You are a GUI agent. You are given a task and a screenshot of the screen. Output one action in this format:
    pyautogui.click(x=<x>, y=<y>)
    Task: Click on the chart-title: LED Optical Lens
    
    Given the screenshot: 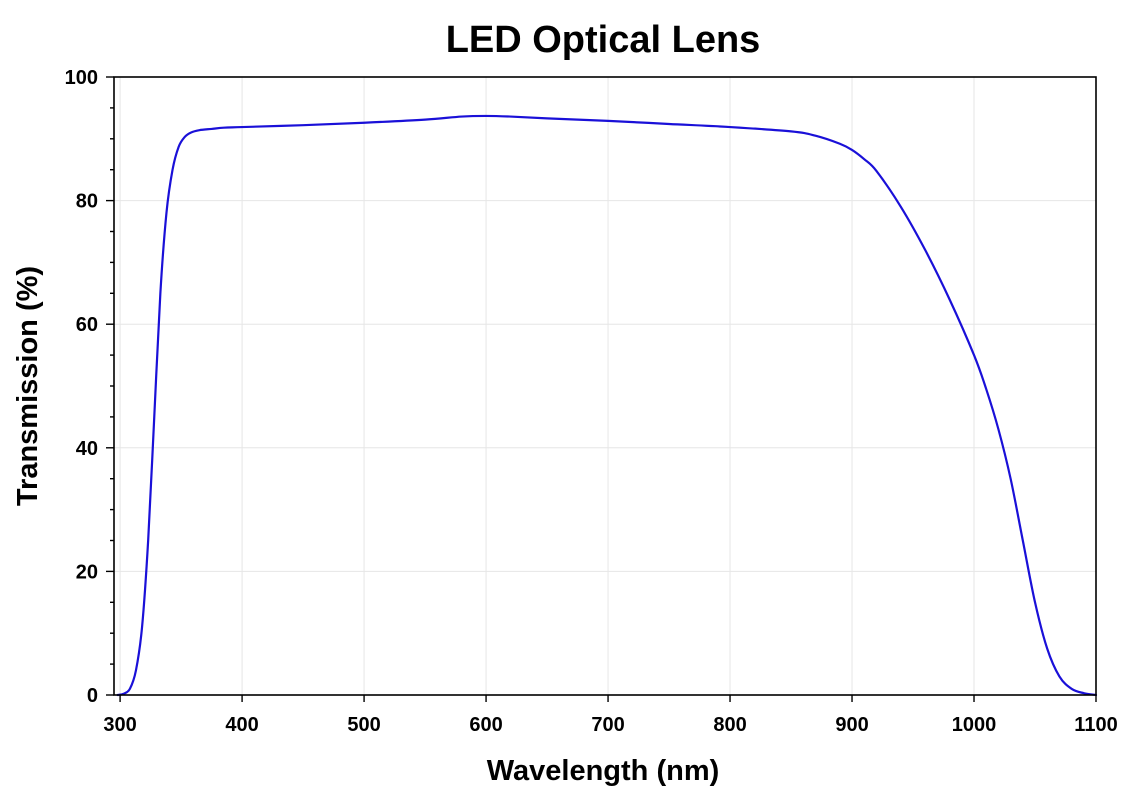 What is the action you would take?
    pyautogui.click(x=603, y=40)
    